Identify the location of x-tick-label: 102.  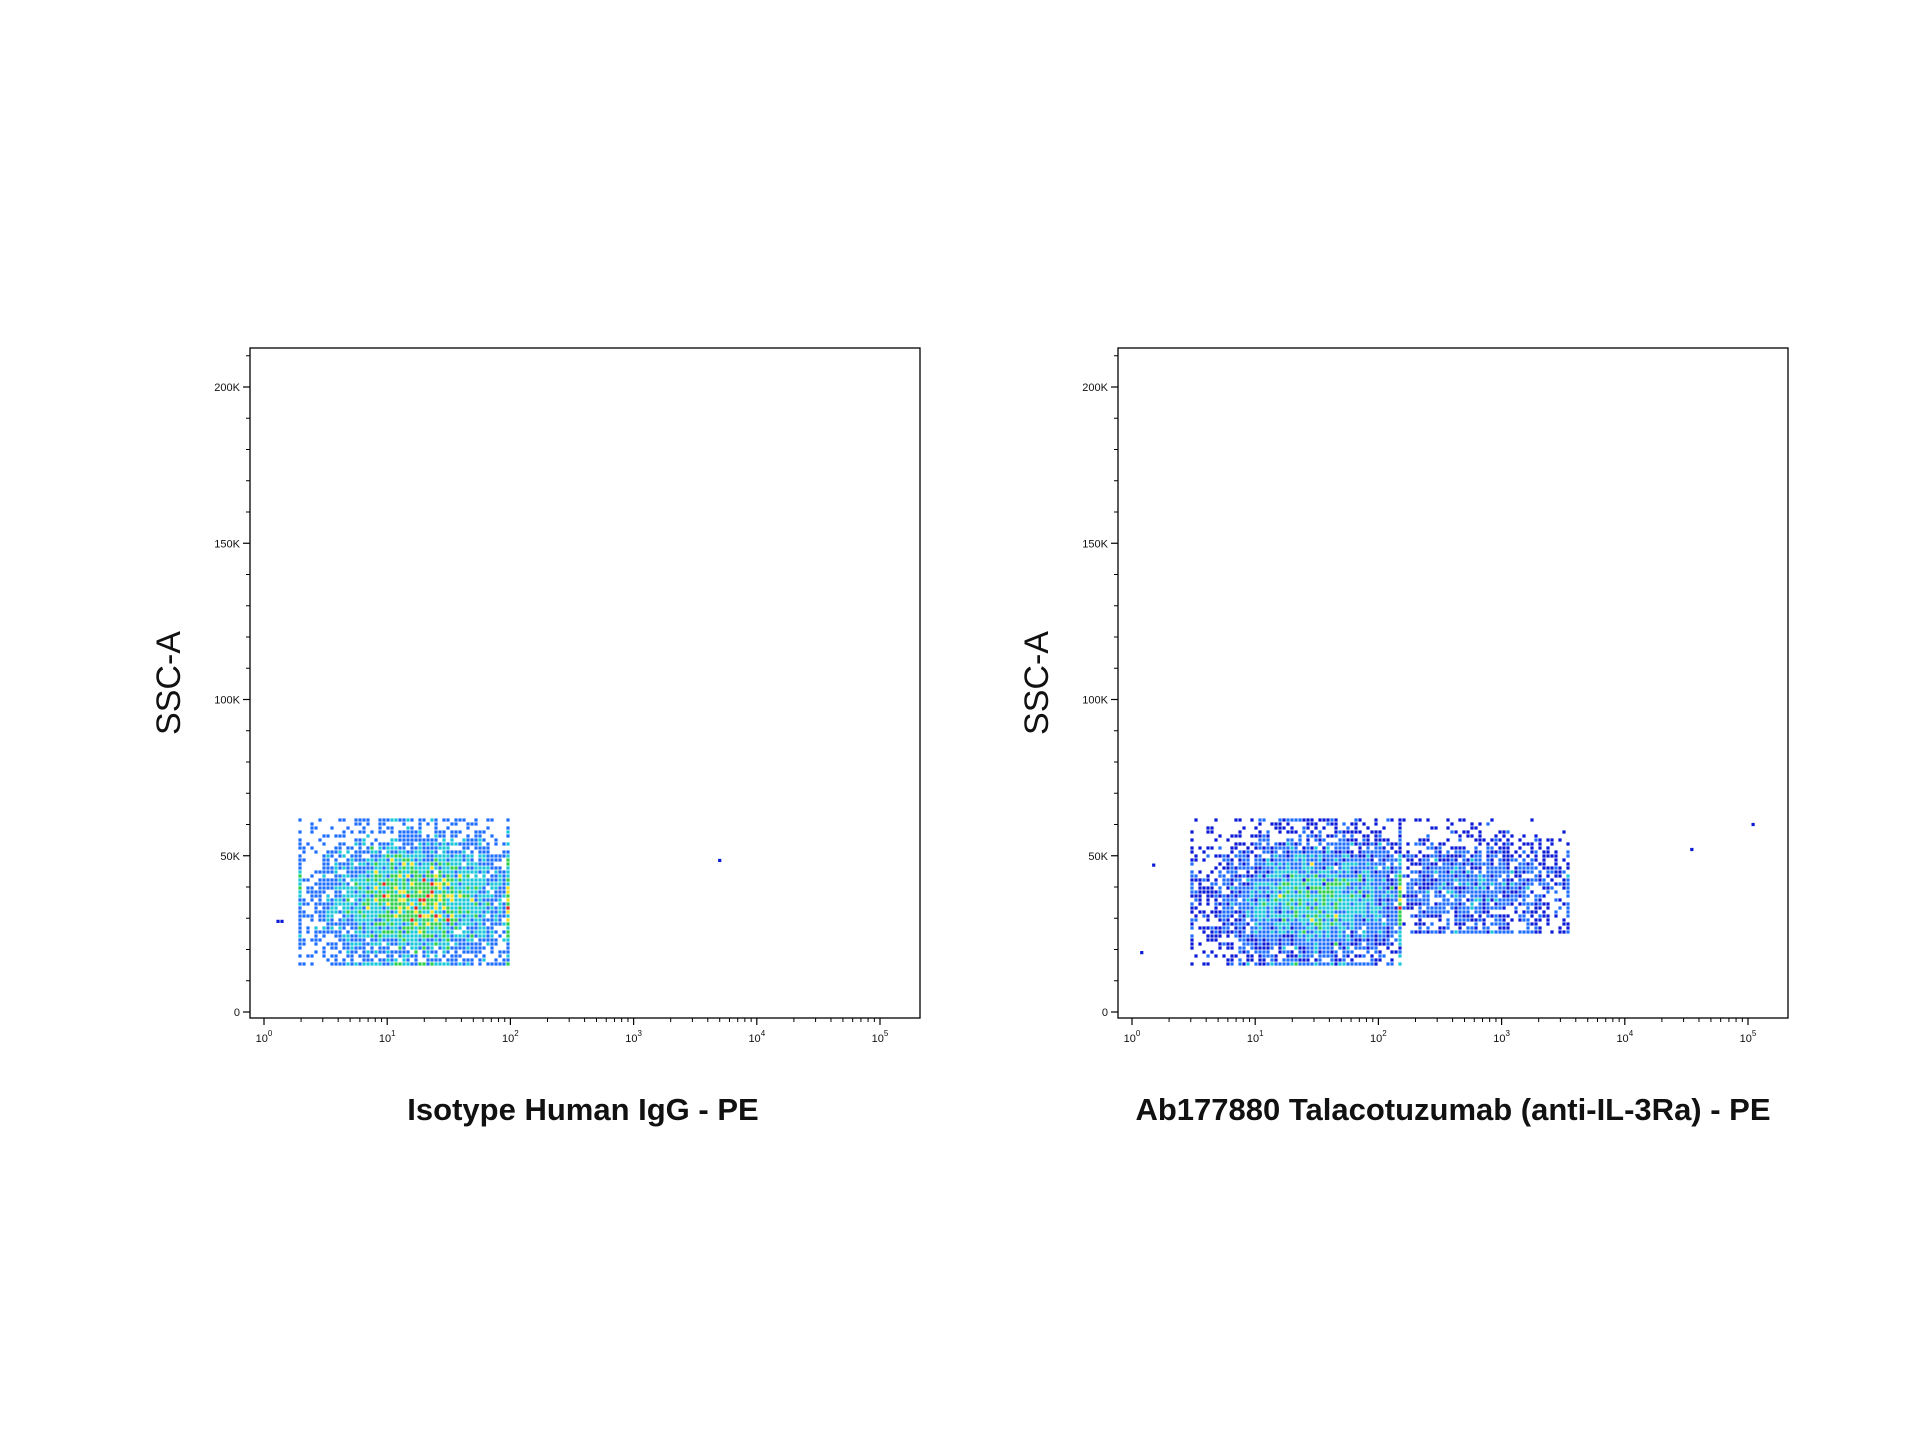
(1378, 1037).